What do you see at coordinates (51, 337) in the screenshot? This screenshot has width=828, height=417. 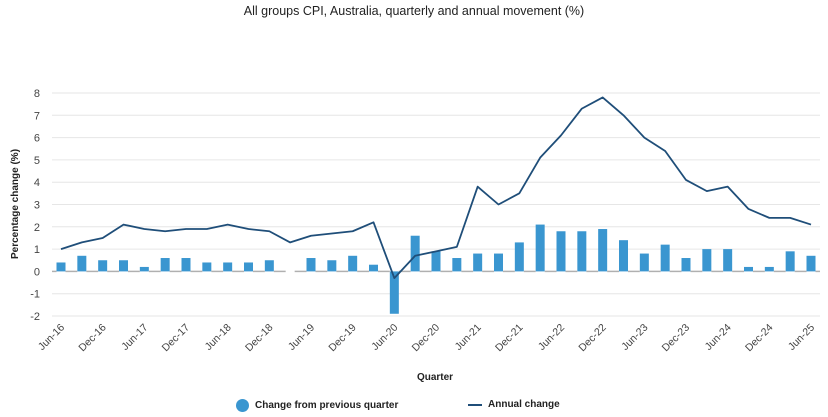 I see `x-tick-label: Jun-16` at bounding box center [51, 337].